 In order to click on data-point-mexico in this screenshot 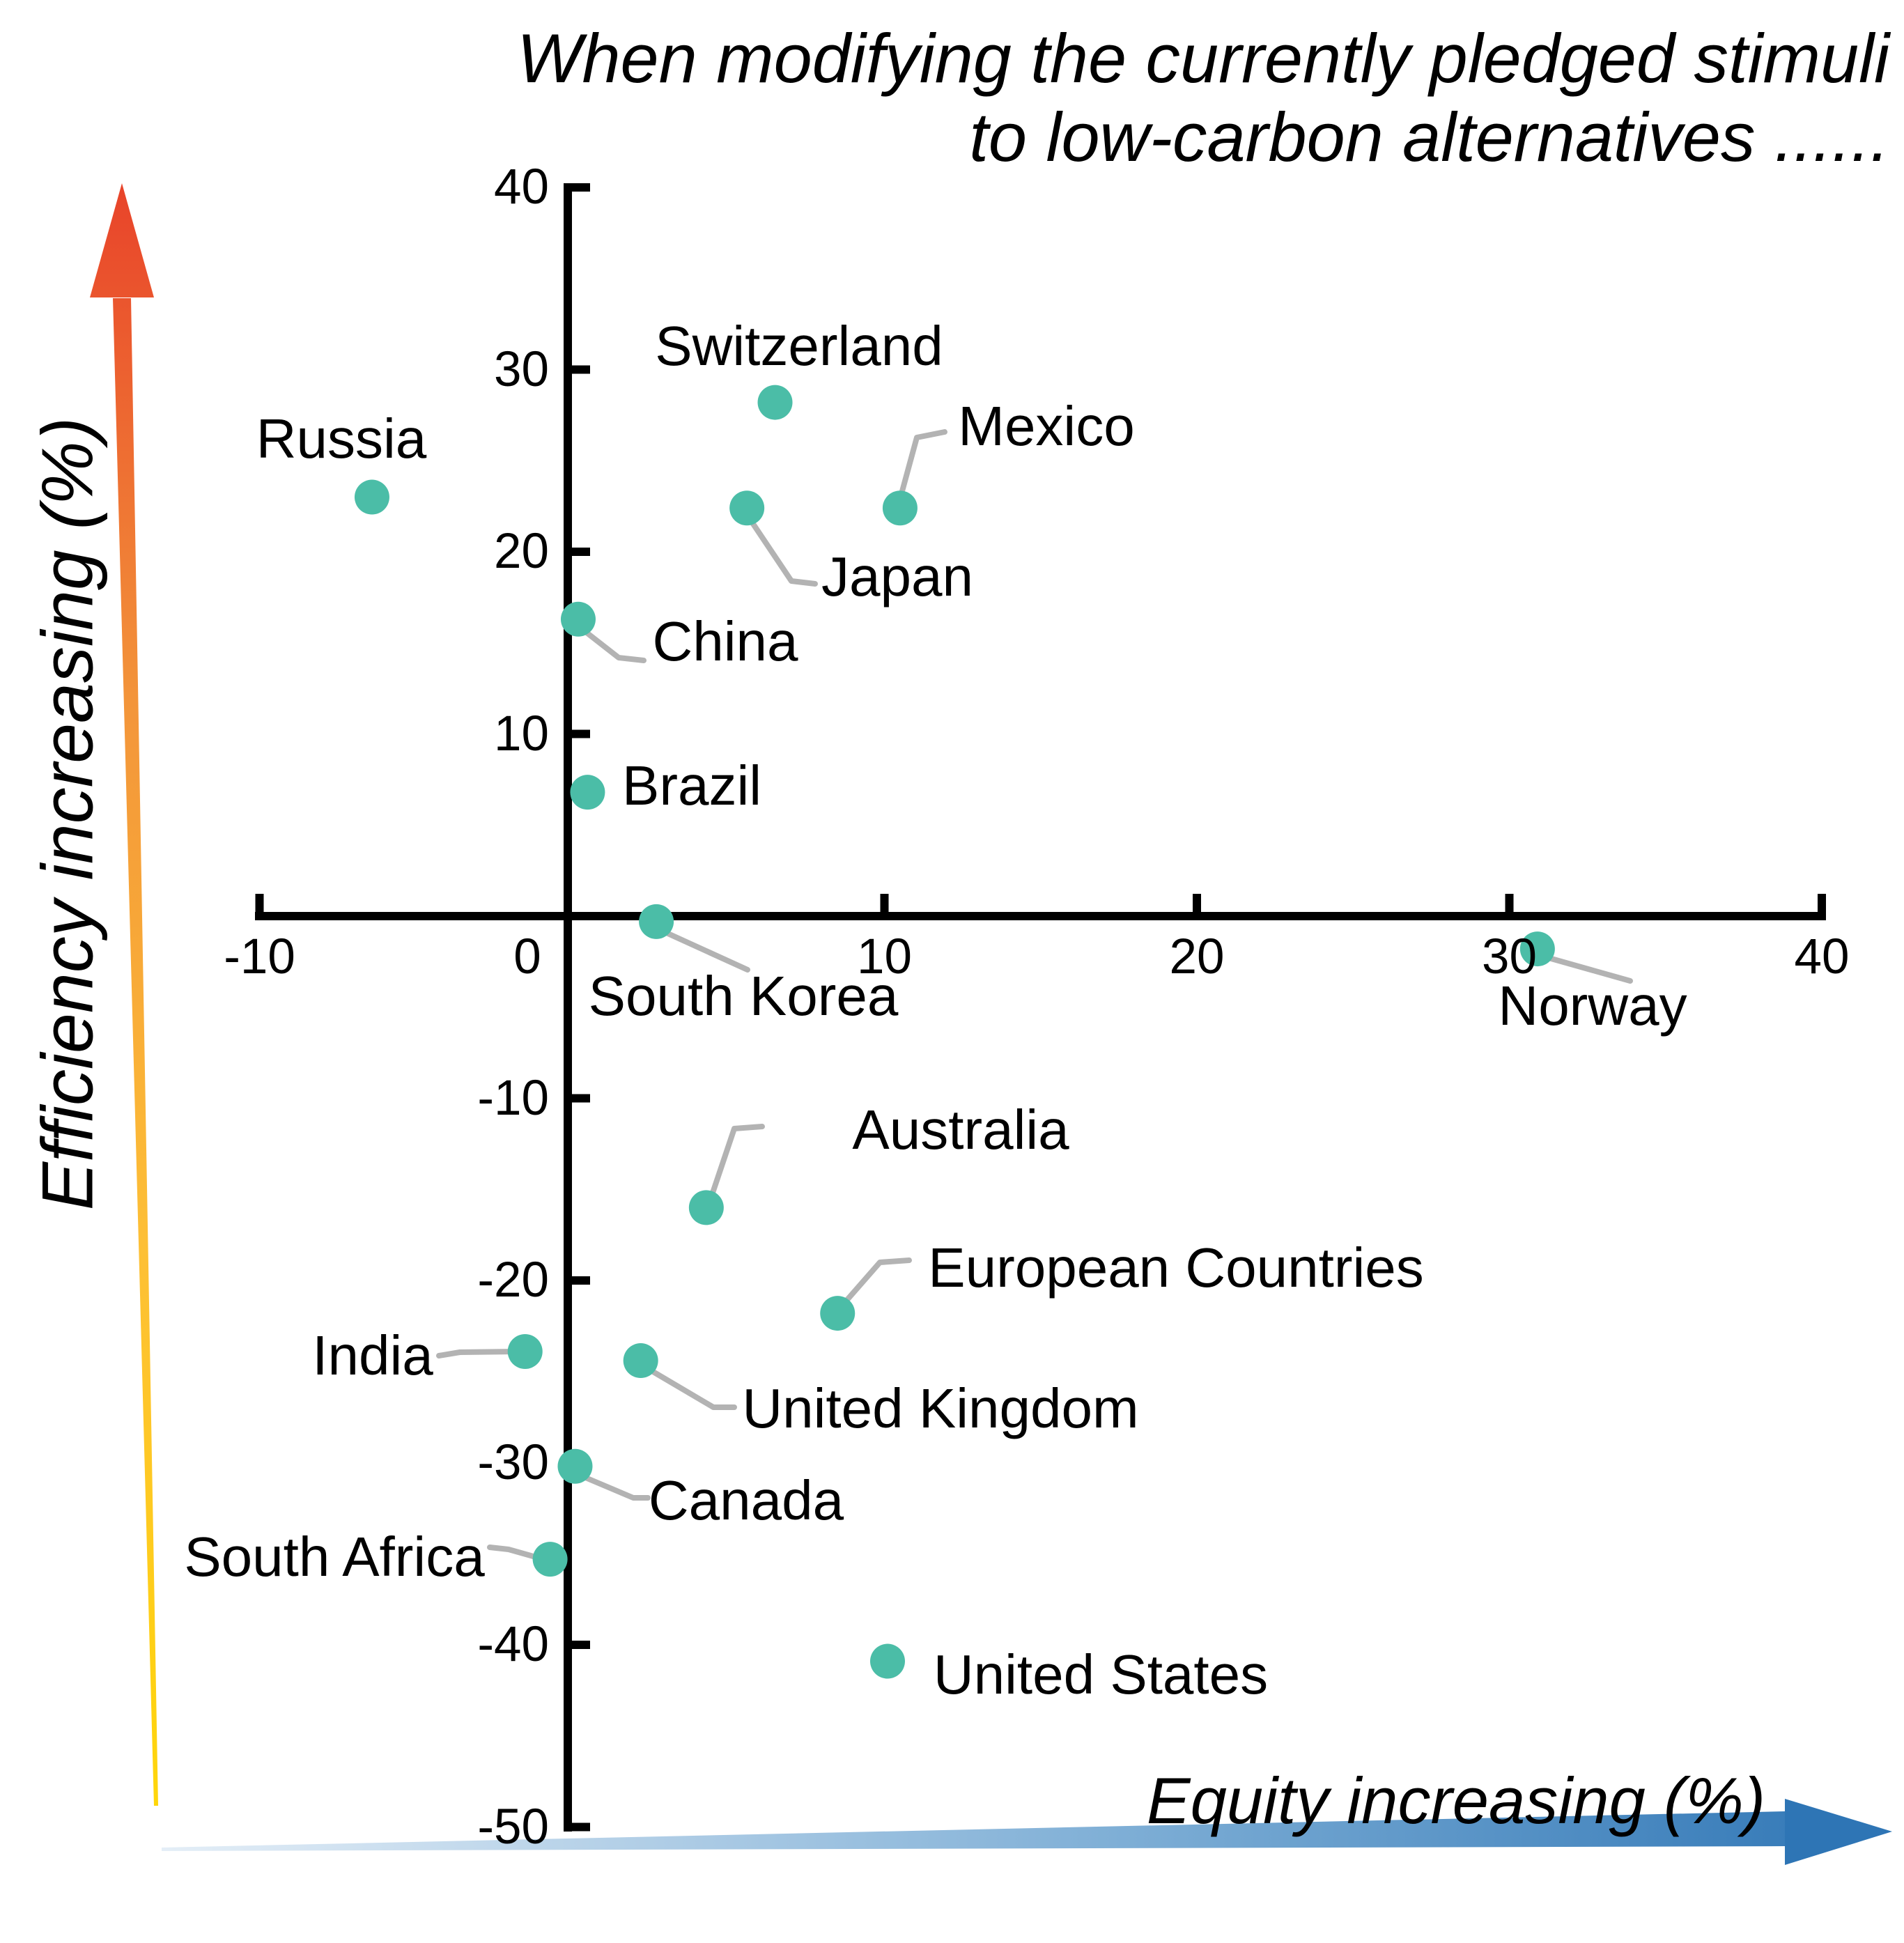, I will do `click(900, 508)`.